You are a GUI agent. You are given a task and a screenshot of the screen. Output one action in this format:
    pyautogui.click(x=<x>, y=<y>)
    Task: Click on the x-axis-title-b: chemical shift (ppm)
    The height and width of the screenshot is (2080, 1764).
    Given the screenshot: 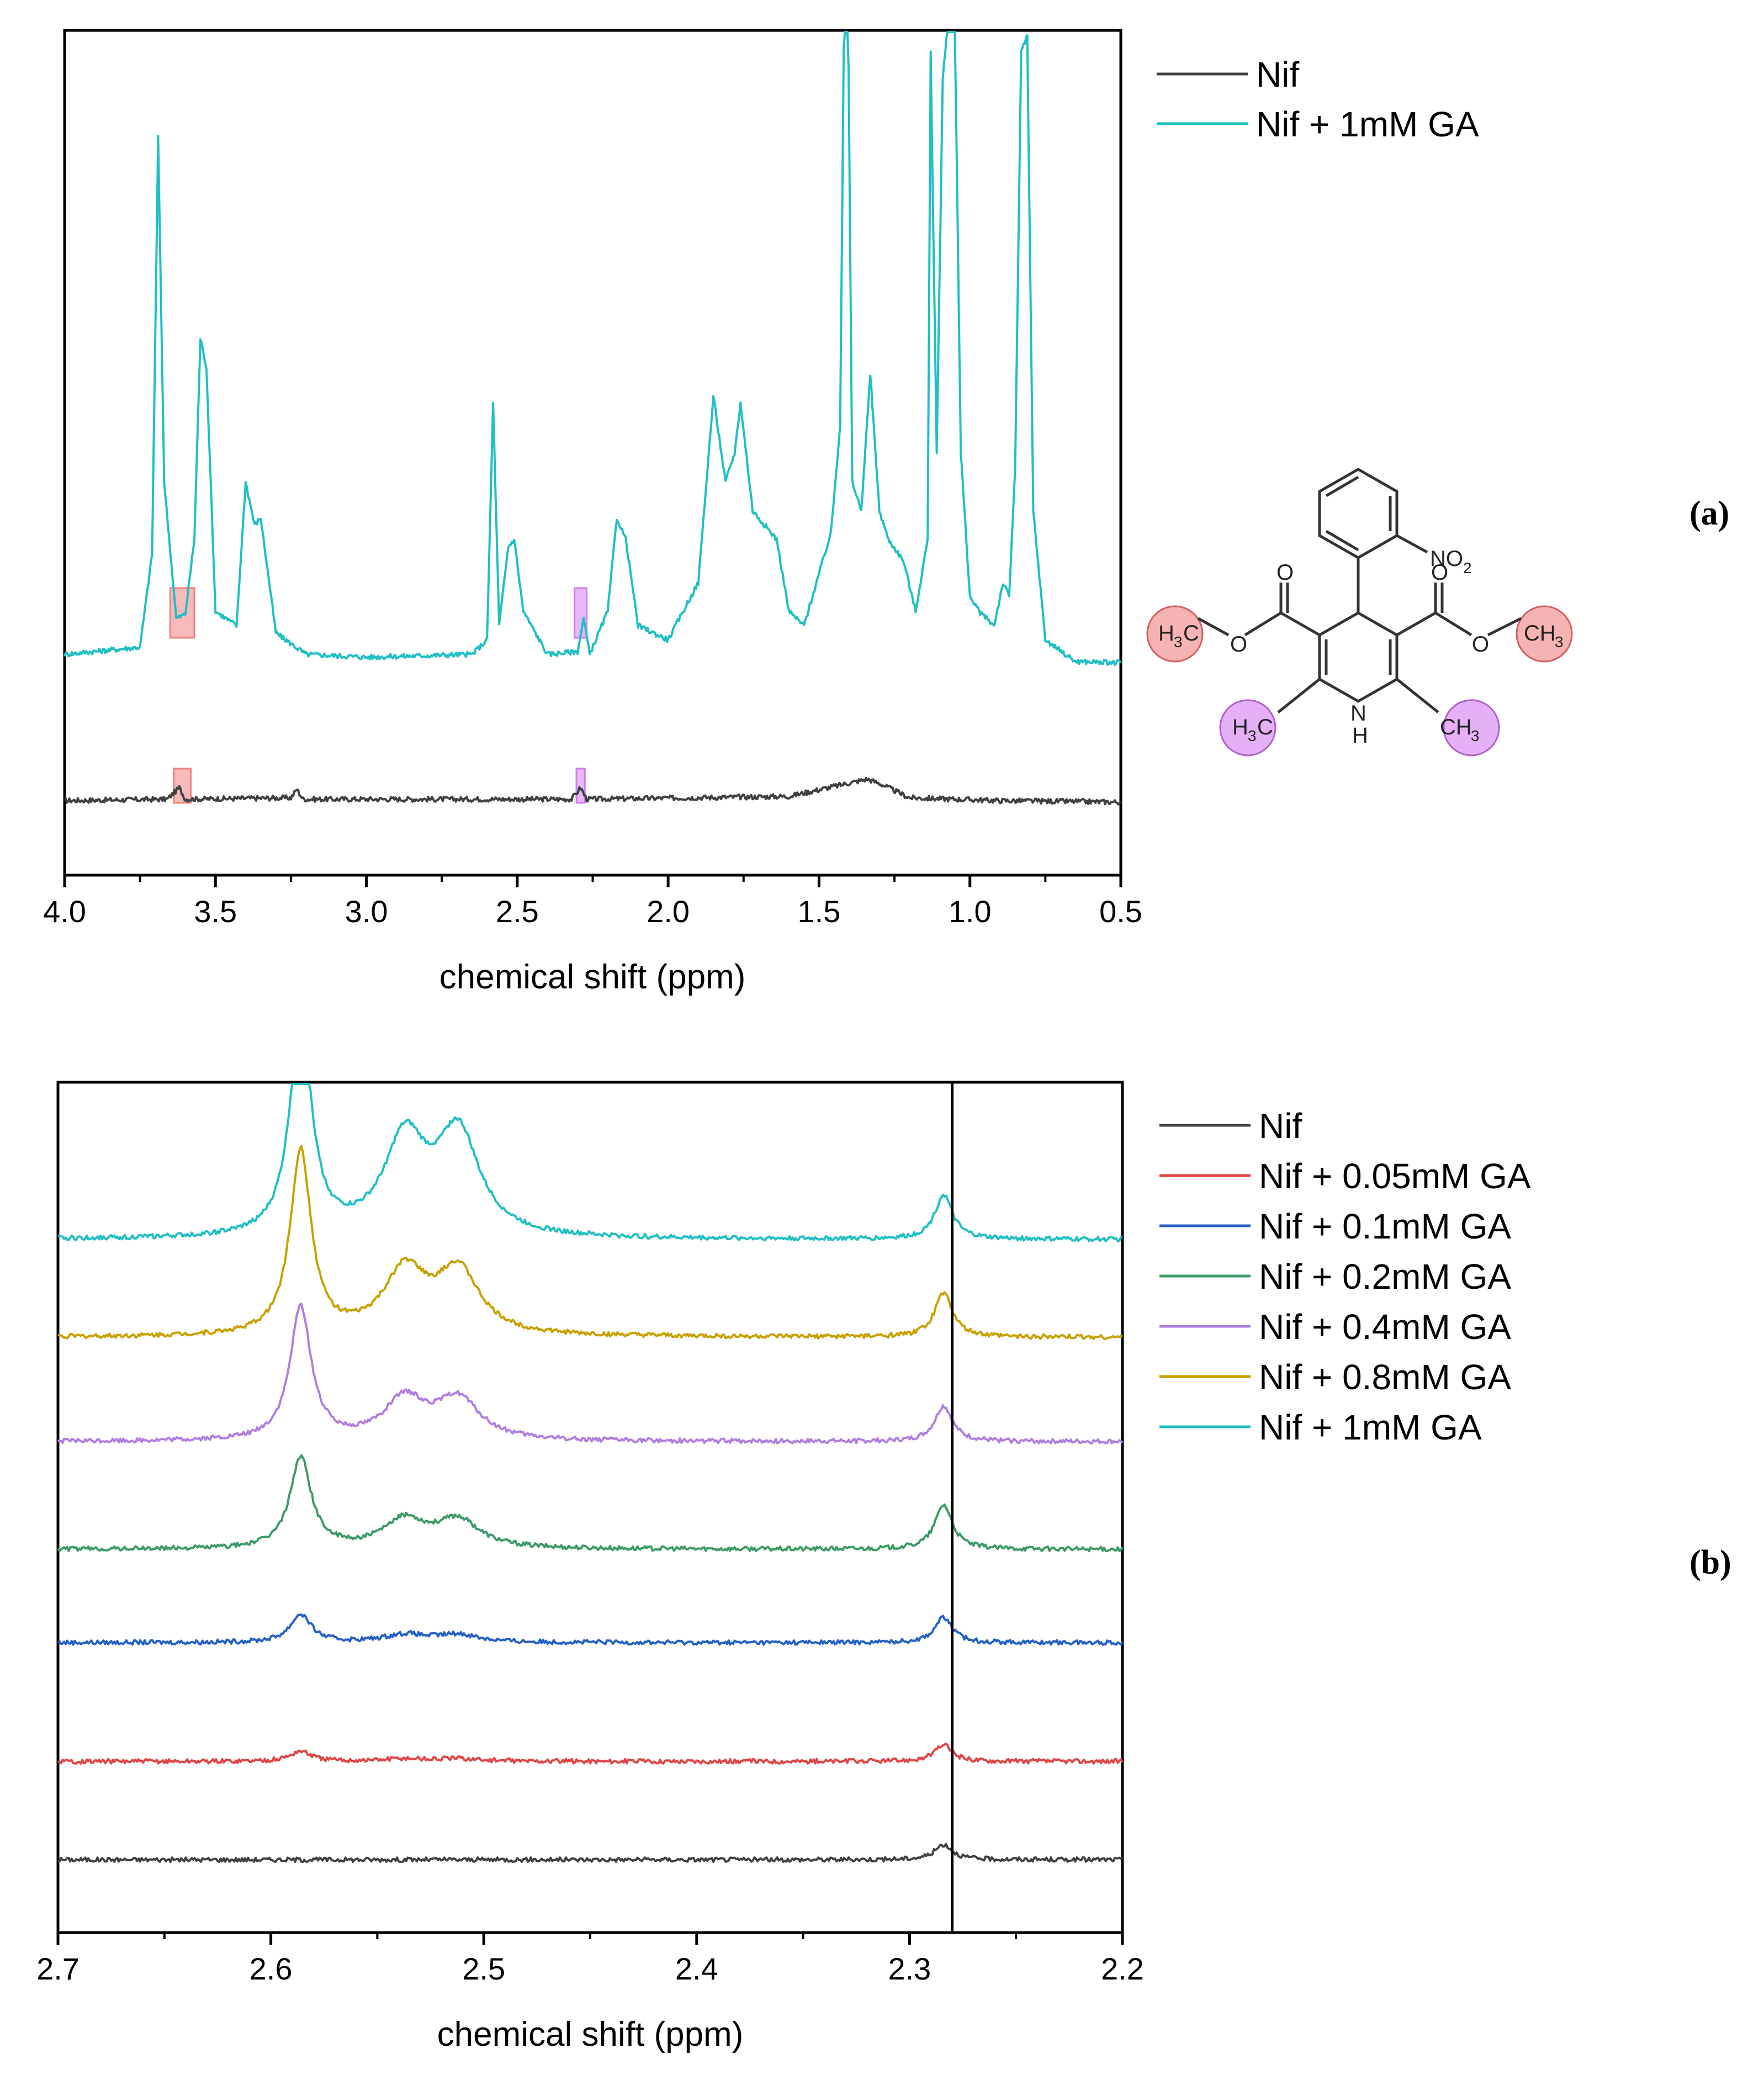 What is the action you would take?
    pyautogui.click(x=591, y=2034)
    